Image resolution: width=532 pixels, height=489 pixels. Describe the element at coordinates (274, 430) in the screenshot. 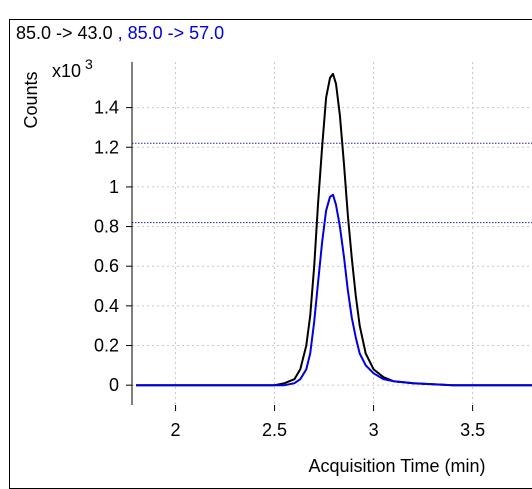

I see `x-tick-label: 2.5` at that location.